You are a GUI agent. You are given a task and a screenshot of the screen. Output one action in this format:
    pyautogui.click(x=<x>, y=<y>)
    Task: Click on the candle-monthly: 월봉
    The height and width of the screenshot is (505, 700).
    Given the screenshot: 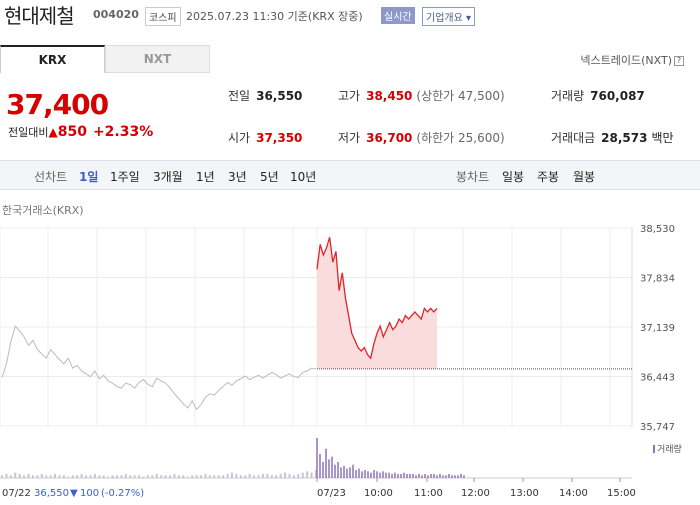 What is the action you would take?
    pyautogui.click(x=584, y=177)
    